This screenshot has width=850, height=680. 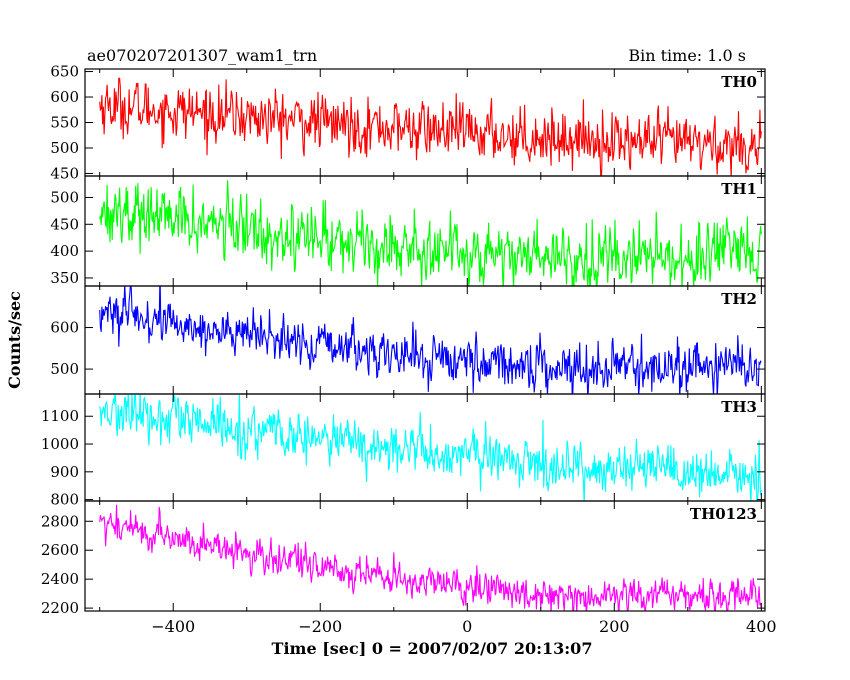 I want to click on panel-th0: 450 500 550 600 650 TH0, so click(x=408, y=122).